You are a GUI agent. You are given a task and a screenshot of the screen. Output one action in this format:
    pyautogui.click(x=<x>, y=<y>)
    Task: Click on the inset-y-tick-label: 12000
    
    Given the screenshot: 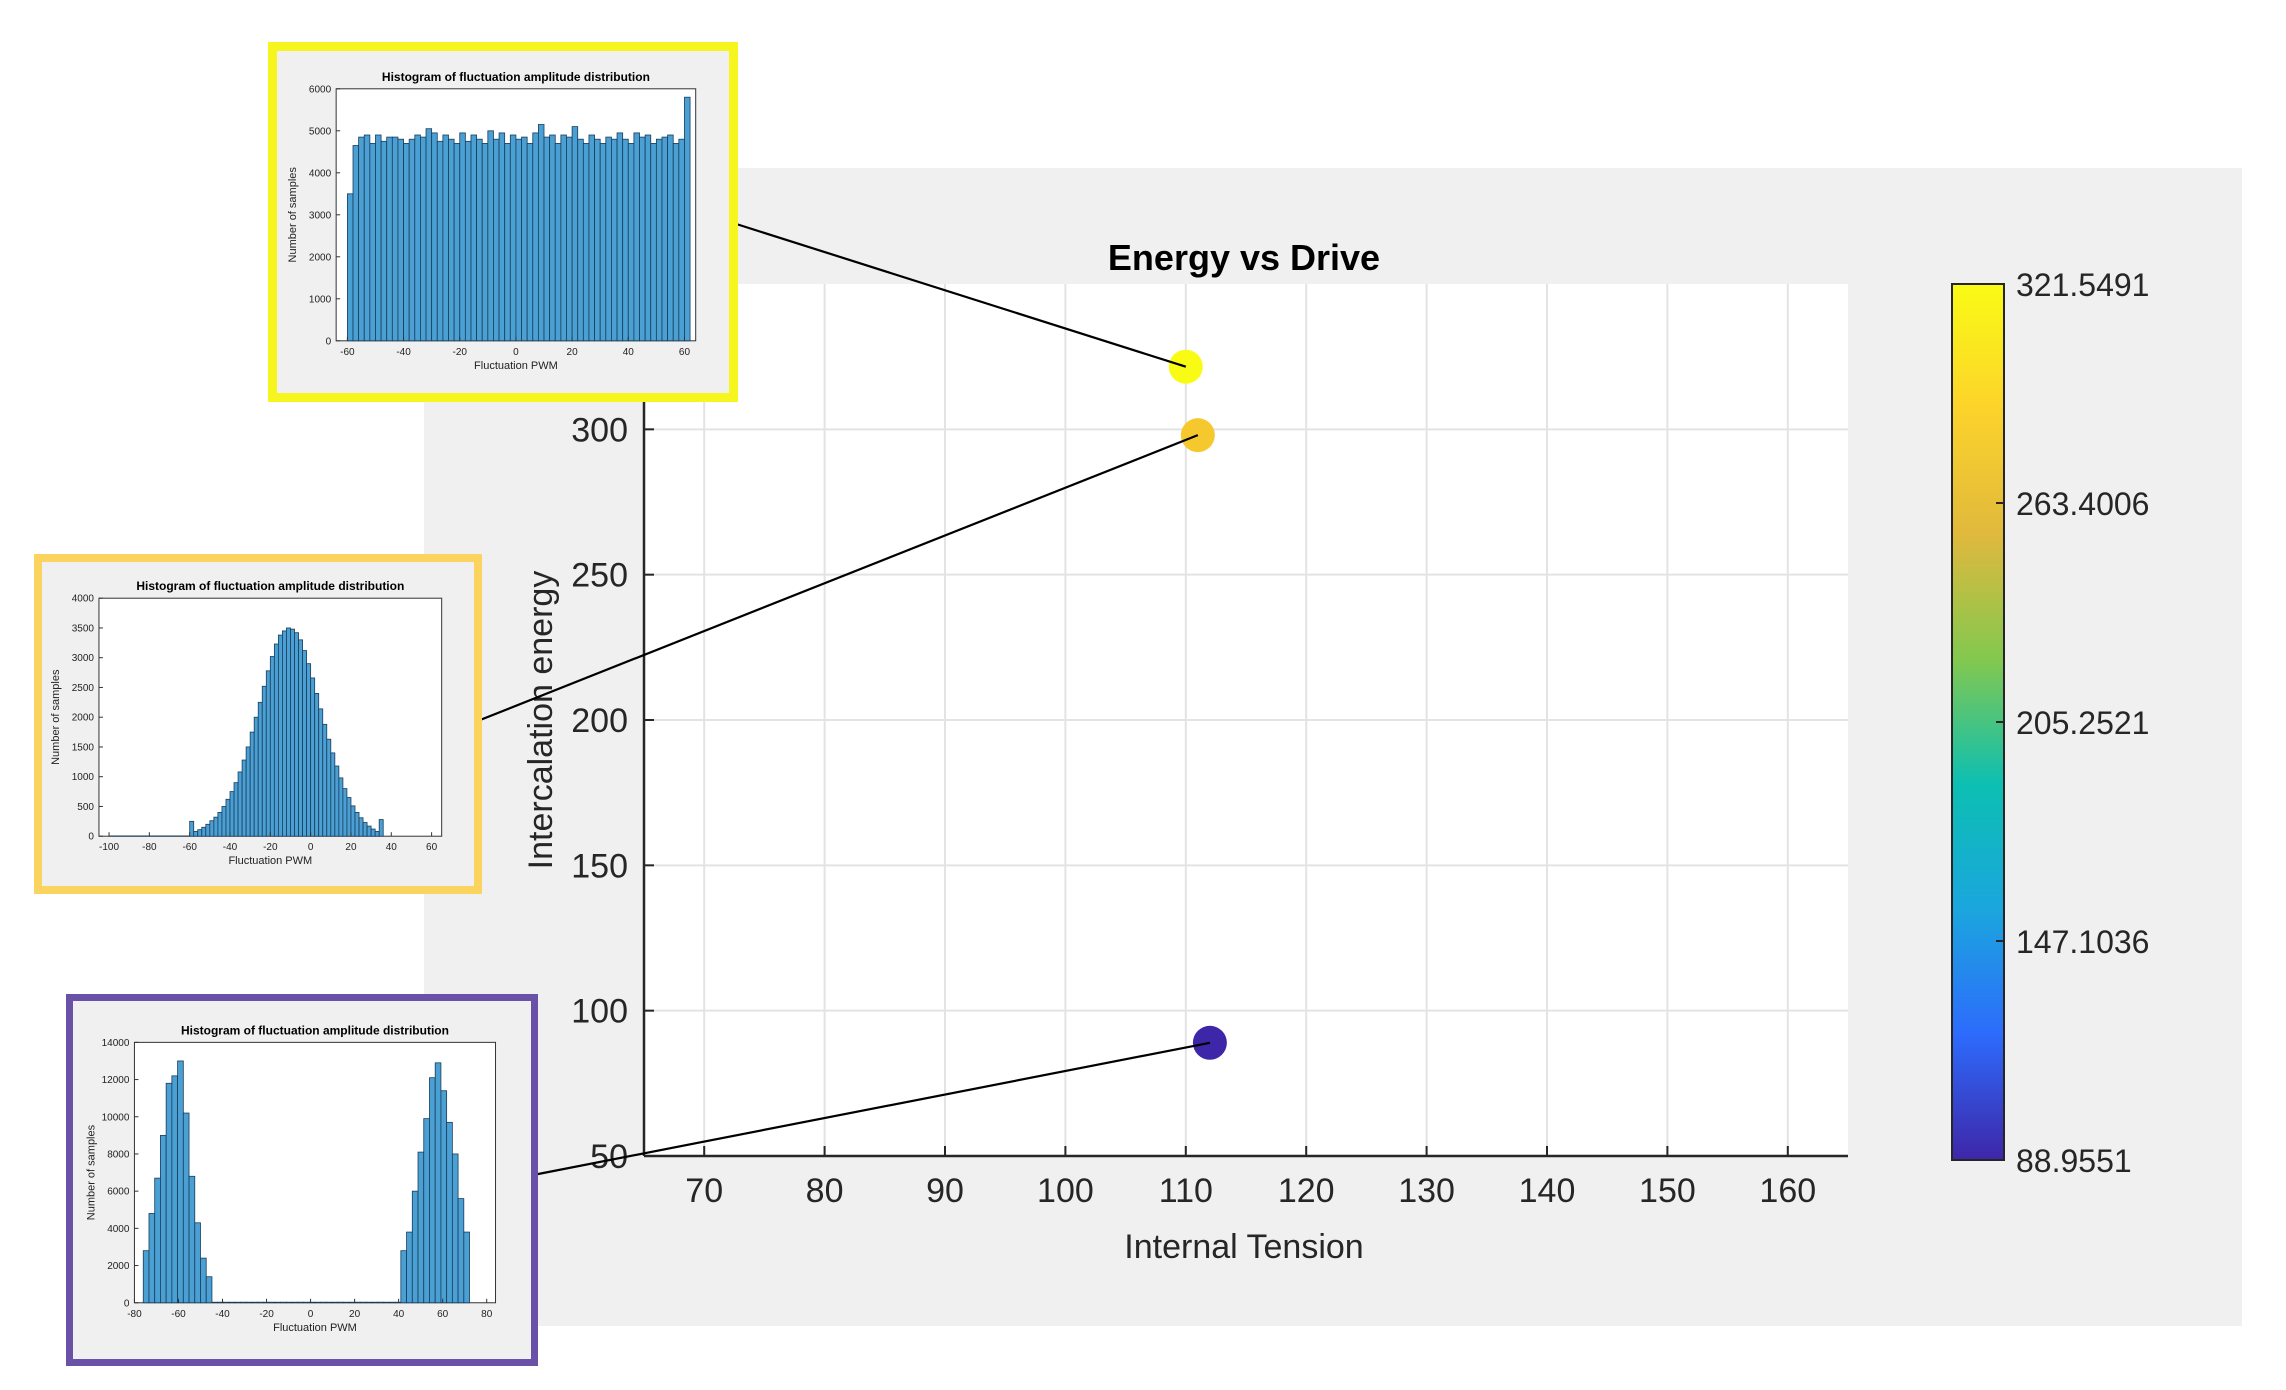 What is the action you would take?
    pyautogui.click(x=116, y=1080)
    